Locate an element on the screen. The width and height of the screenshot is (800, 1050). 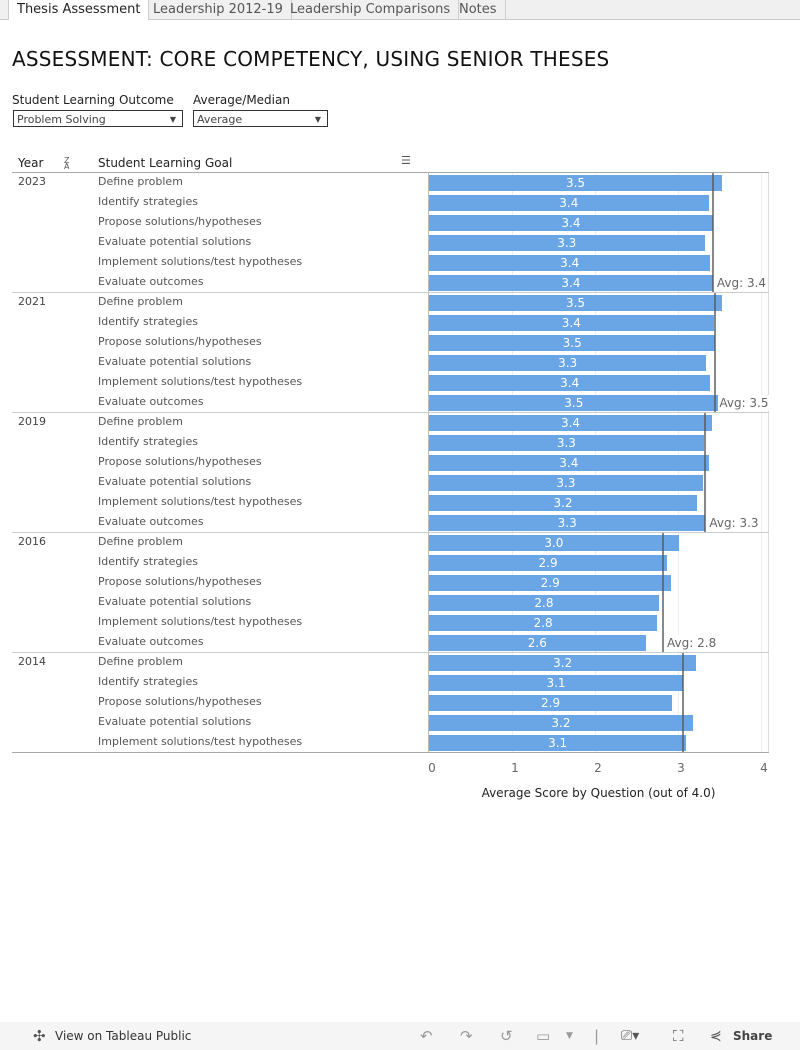
redo-icon: ↷ is located at coordinates (466, 1036).